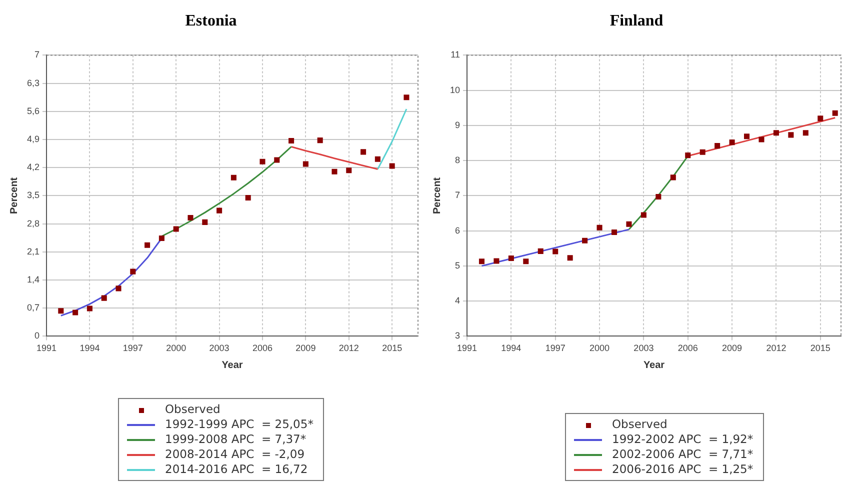 This screenshot has height=495, width=846. I want to click on y-tick-label: 5, so click(457, 265).